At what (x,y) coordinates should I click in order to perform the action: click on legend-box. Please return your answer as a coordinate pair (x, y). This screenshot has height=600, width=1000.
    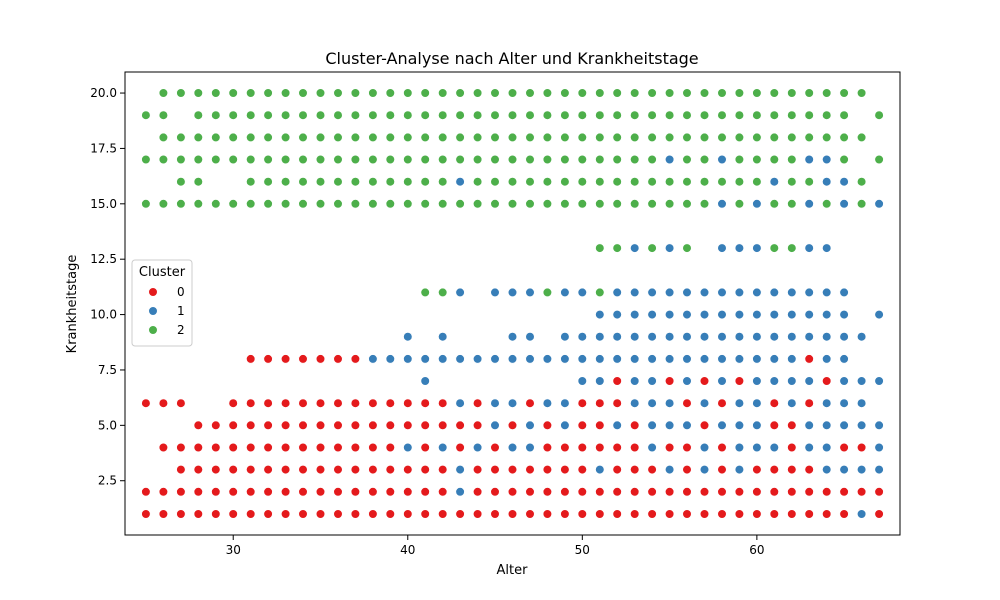
    Looking at the image, I should click on (162, 303).